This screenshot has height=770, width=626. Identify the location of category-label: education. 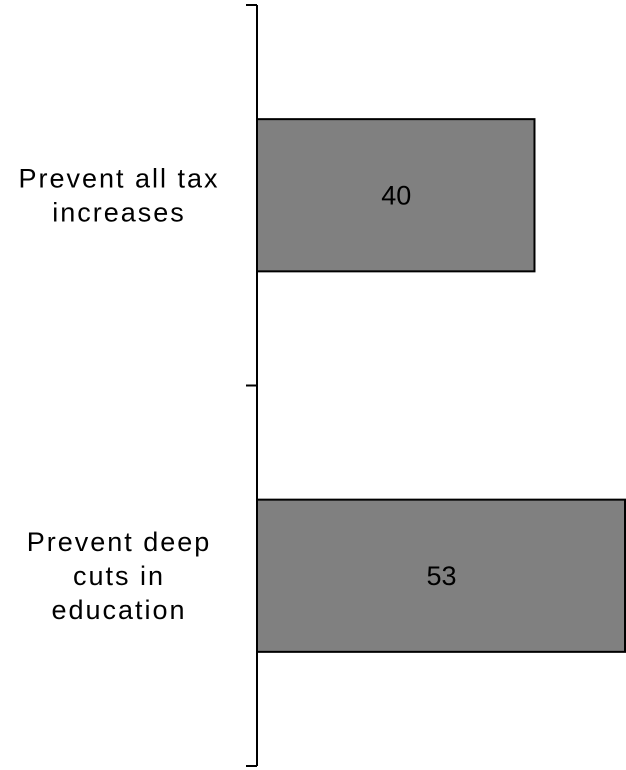
(118, 610).